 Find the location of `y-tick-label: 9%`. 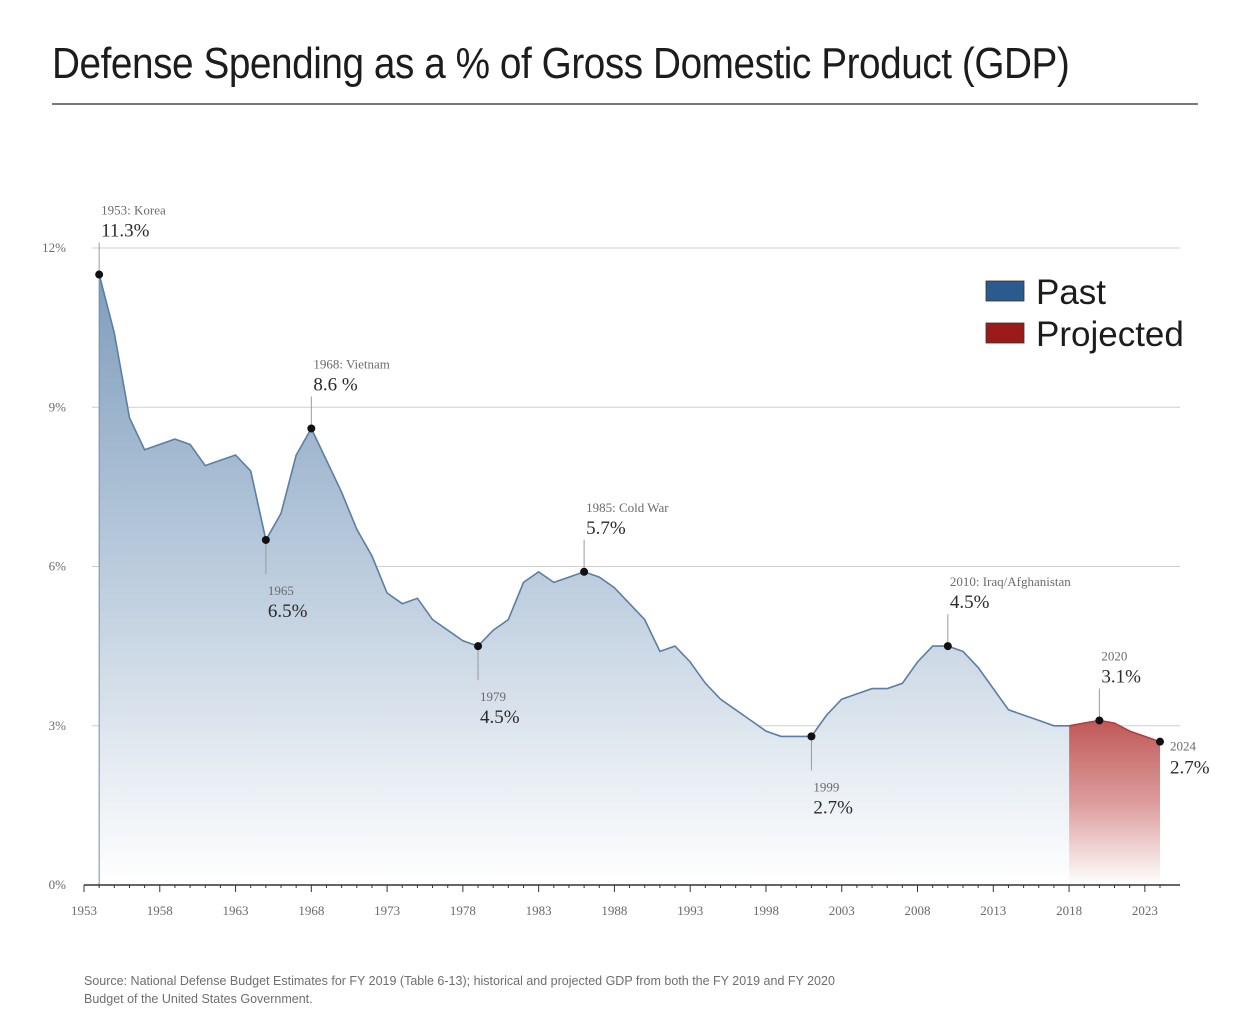

y-tick-label: 9% is located at coordinates (58, 406).